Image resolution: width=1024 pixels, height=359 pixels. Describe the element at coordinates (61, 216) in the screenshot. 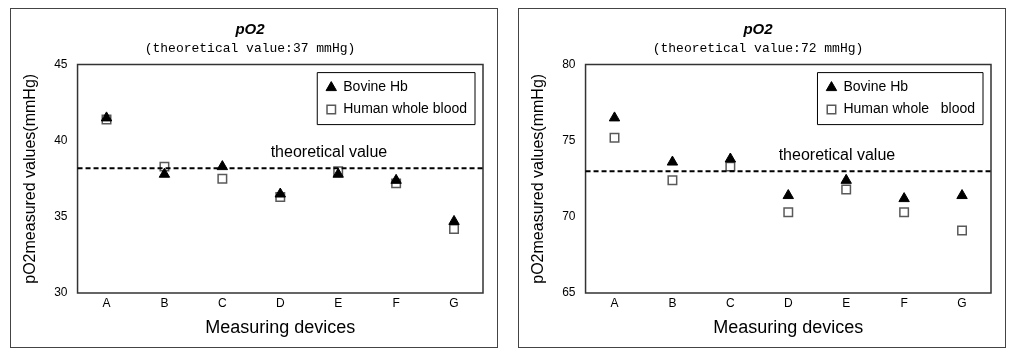

I see `y-tick-label: 35` at that location.